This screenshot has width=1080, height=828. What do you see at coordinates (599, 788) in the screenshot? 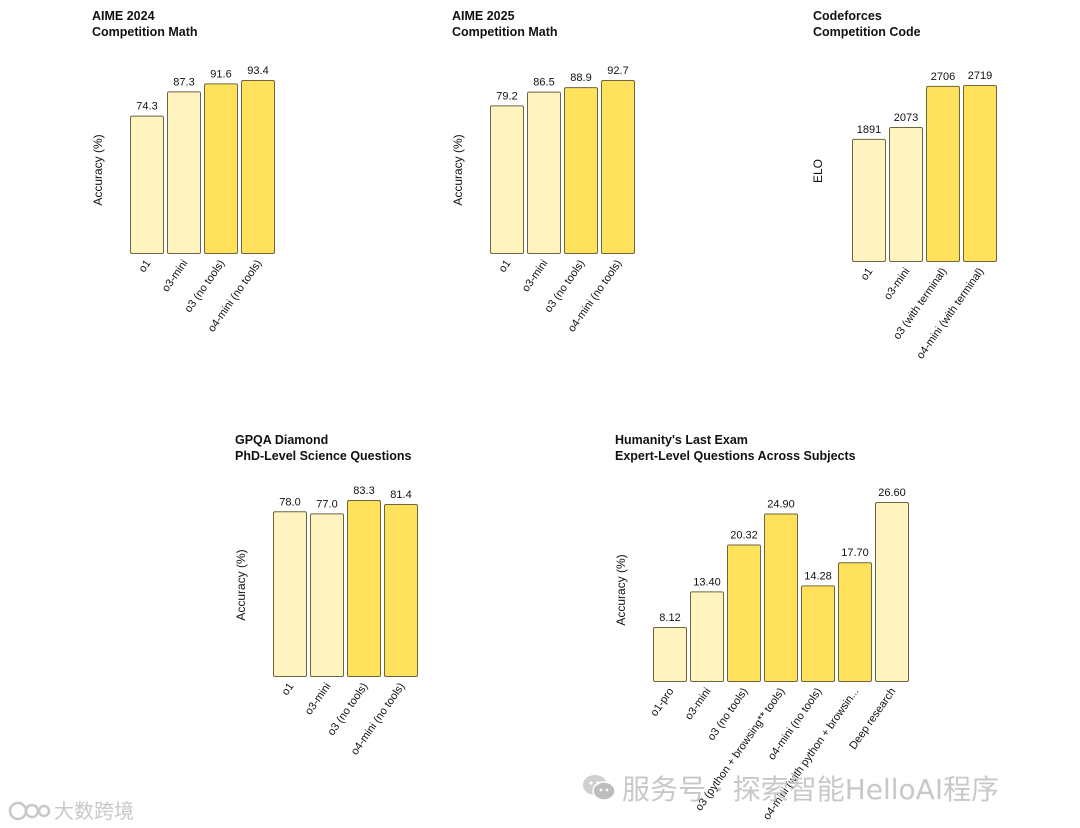
I see `wechat-icon` at bounding box center [599, 788].